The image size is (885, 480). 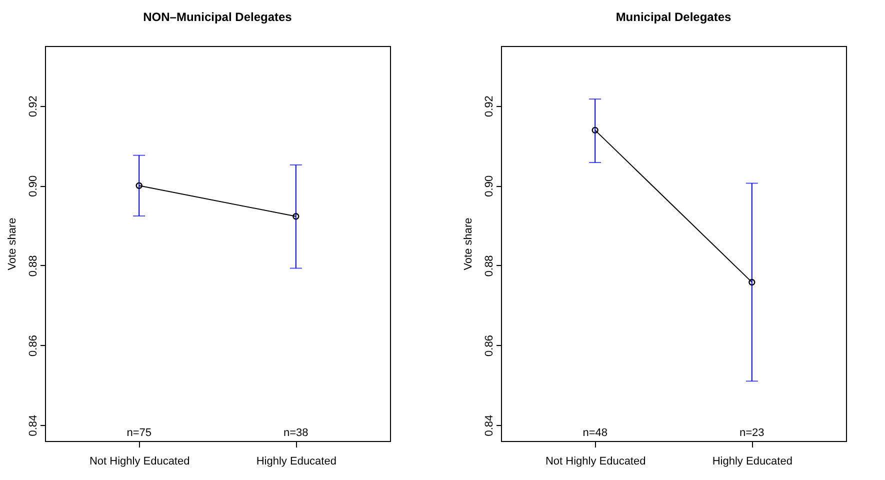 What do you see at coordinates (752, 433) in the screenshot?
I see `annotation: n=23` at bounding box center [752, 433].